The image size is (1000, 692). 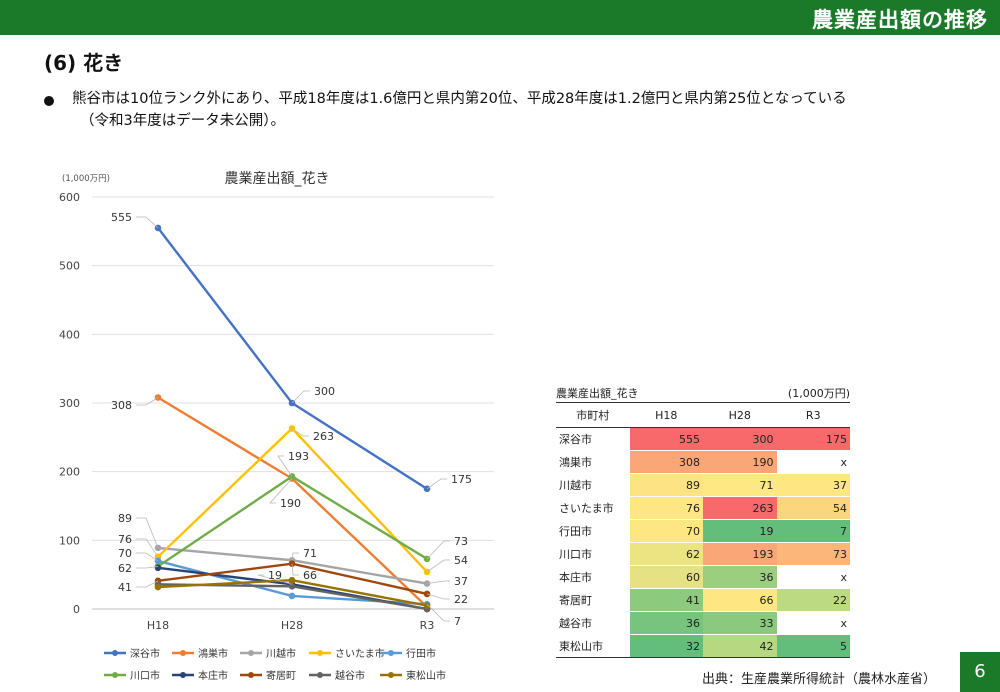 I want to click on header-title: 農業産出額の推移, so click(x=900, y=20).